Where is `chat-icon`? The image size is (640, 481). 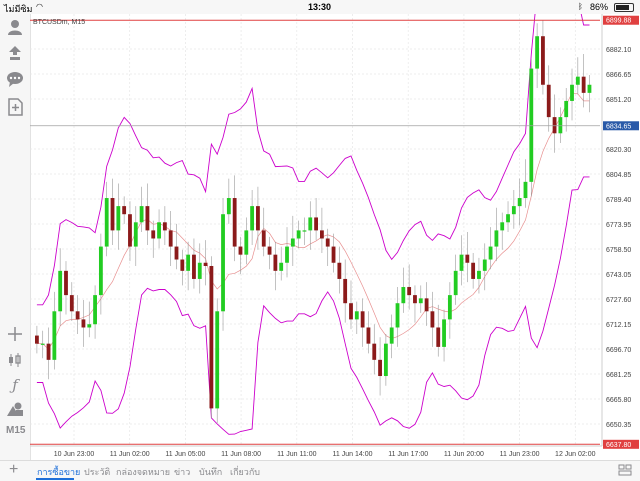 chat-icon is located at coordinates (15, 79).